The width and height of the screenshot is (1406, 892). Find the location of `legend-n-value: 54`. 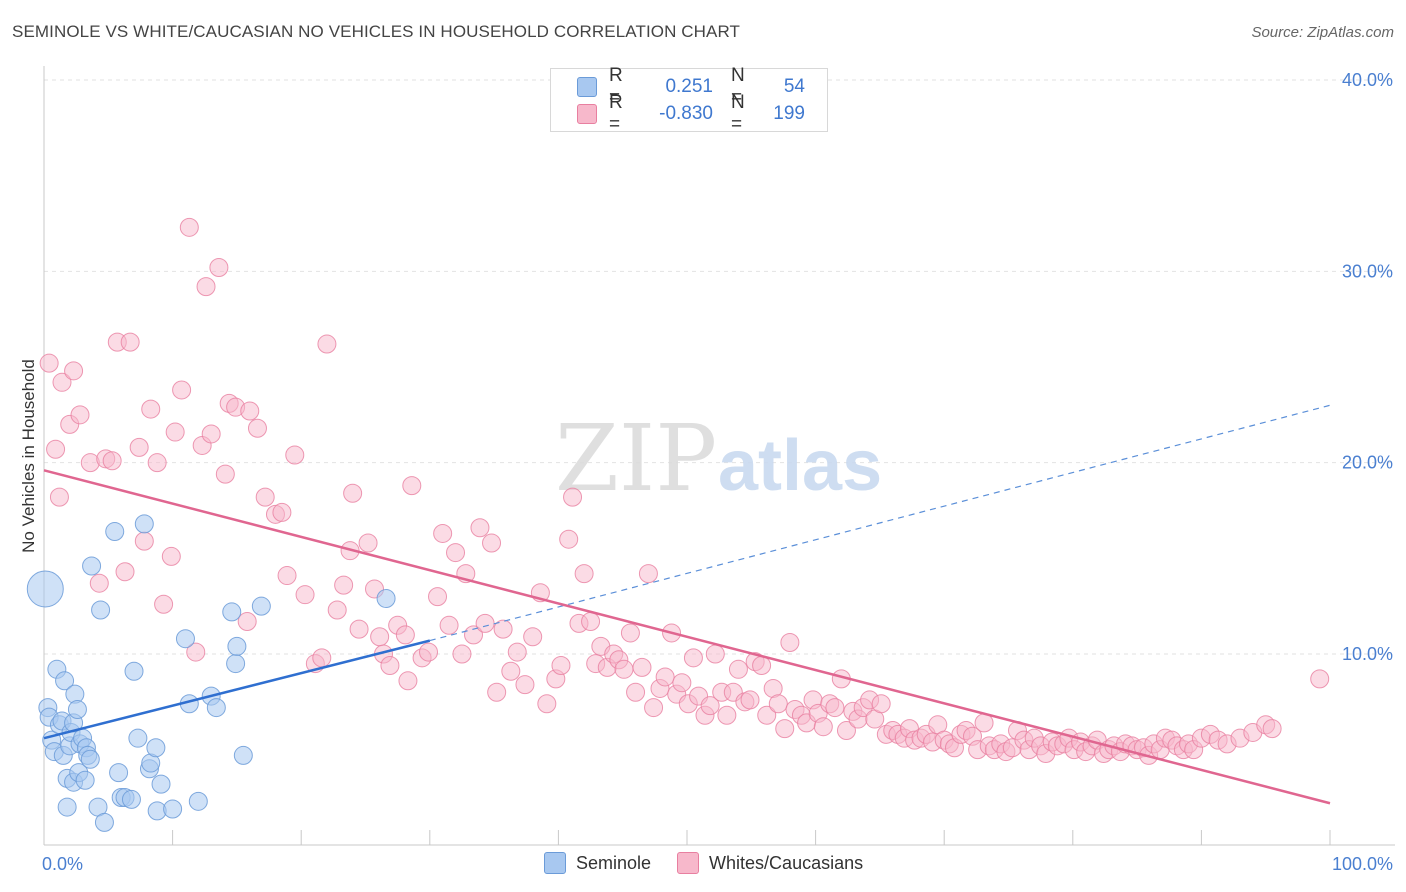

legend-n-value: 54 is located at coordinates (794, 86).